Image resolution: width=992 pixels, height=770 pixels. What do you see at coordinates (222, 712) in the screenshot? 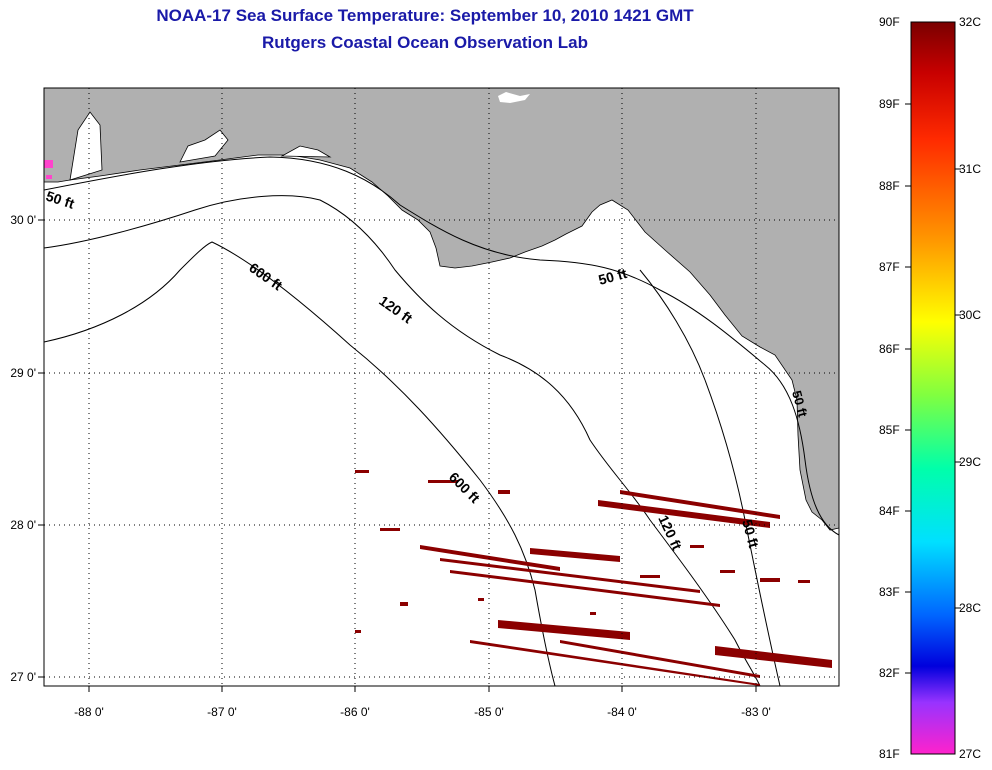
I see `x-tick-label: -87 0'` at bounding box center [222, 712].